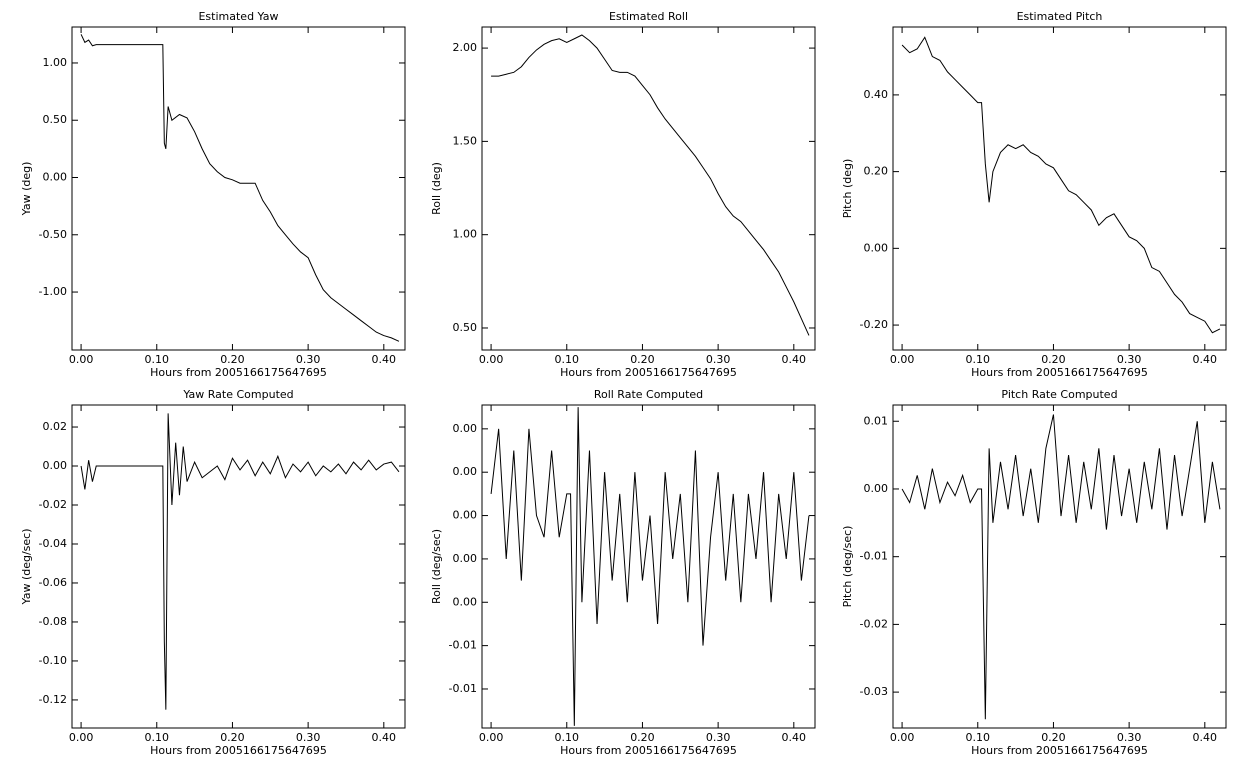 Image resolution: width=1250 pixels, height=775 pixels. Describe the element at coordinates (53, 699) in the screenshot. I see `y-tick-label: -0.12` at that location.